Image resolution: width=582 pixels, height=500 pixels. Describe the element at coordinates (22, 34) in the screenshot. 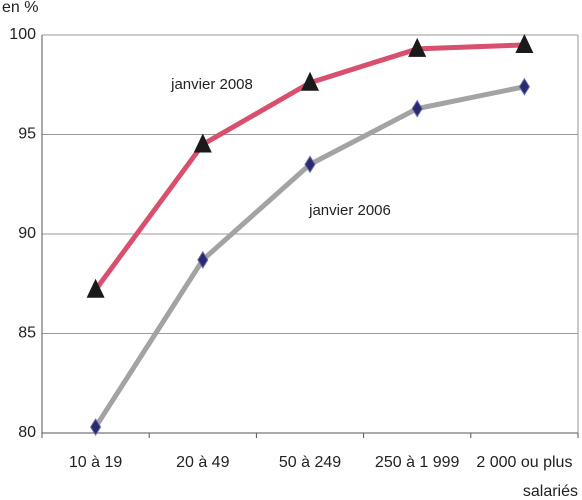

I see `y-tick-label: 100` at that location.